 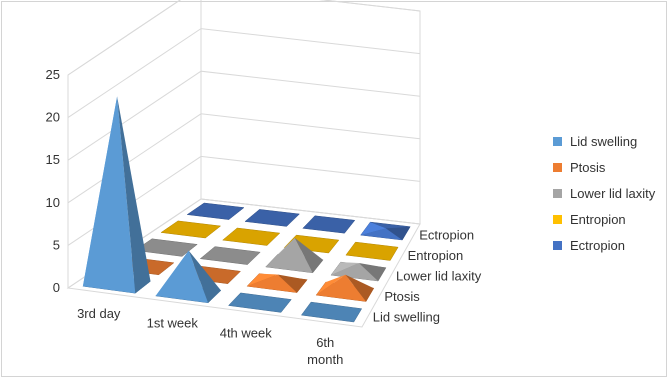 I want to click on depth-label: Ectropion, so click(x=446, y=234).